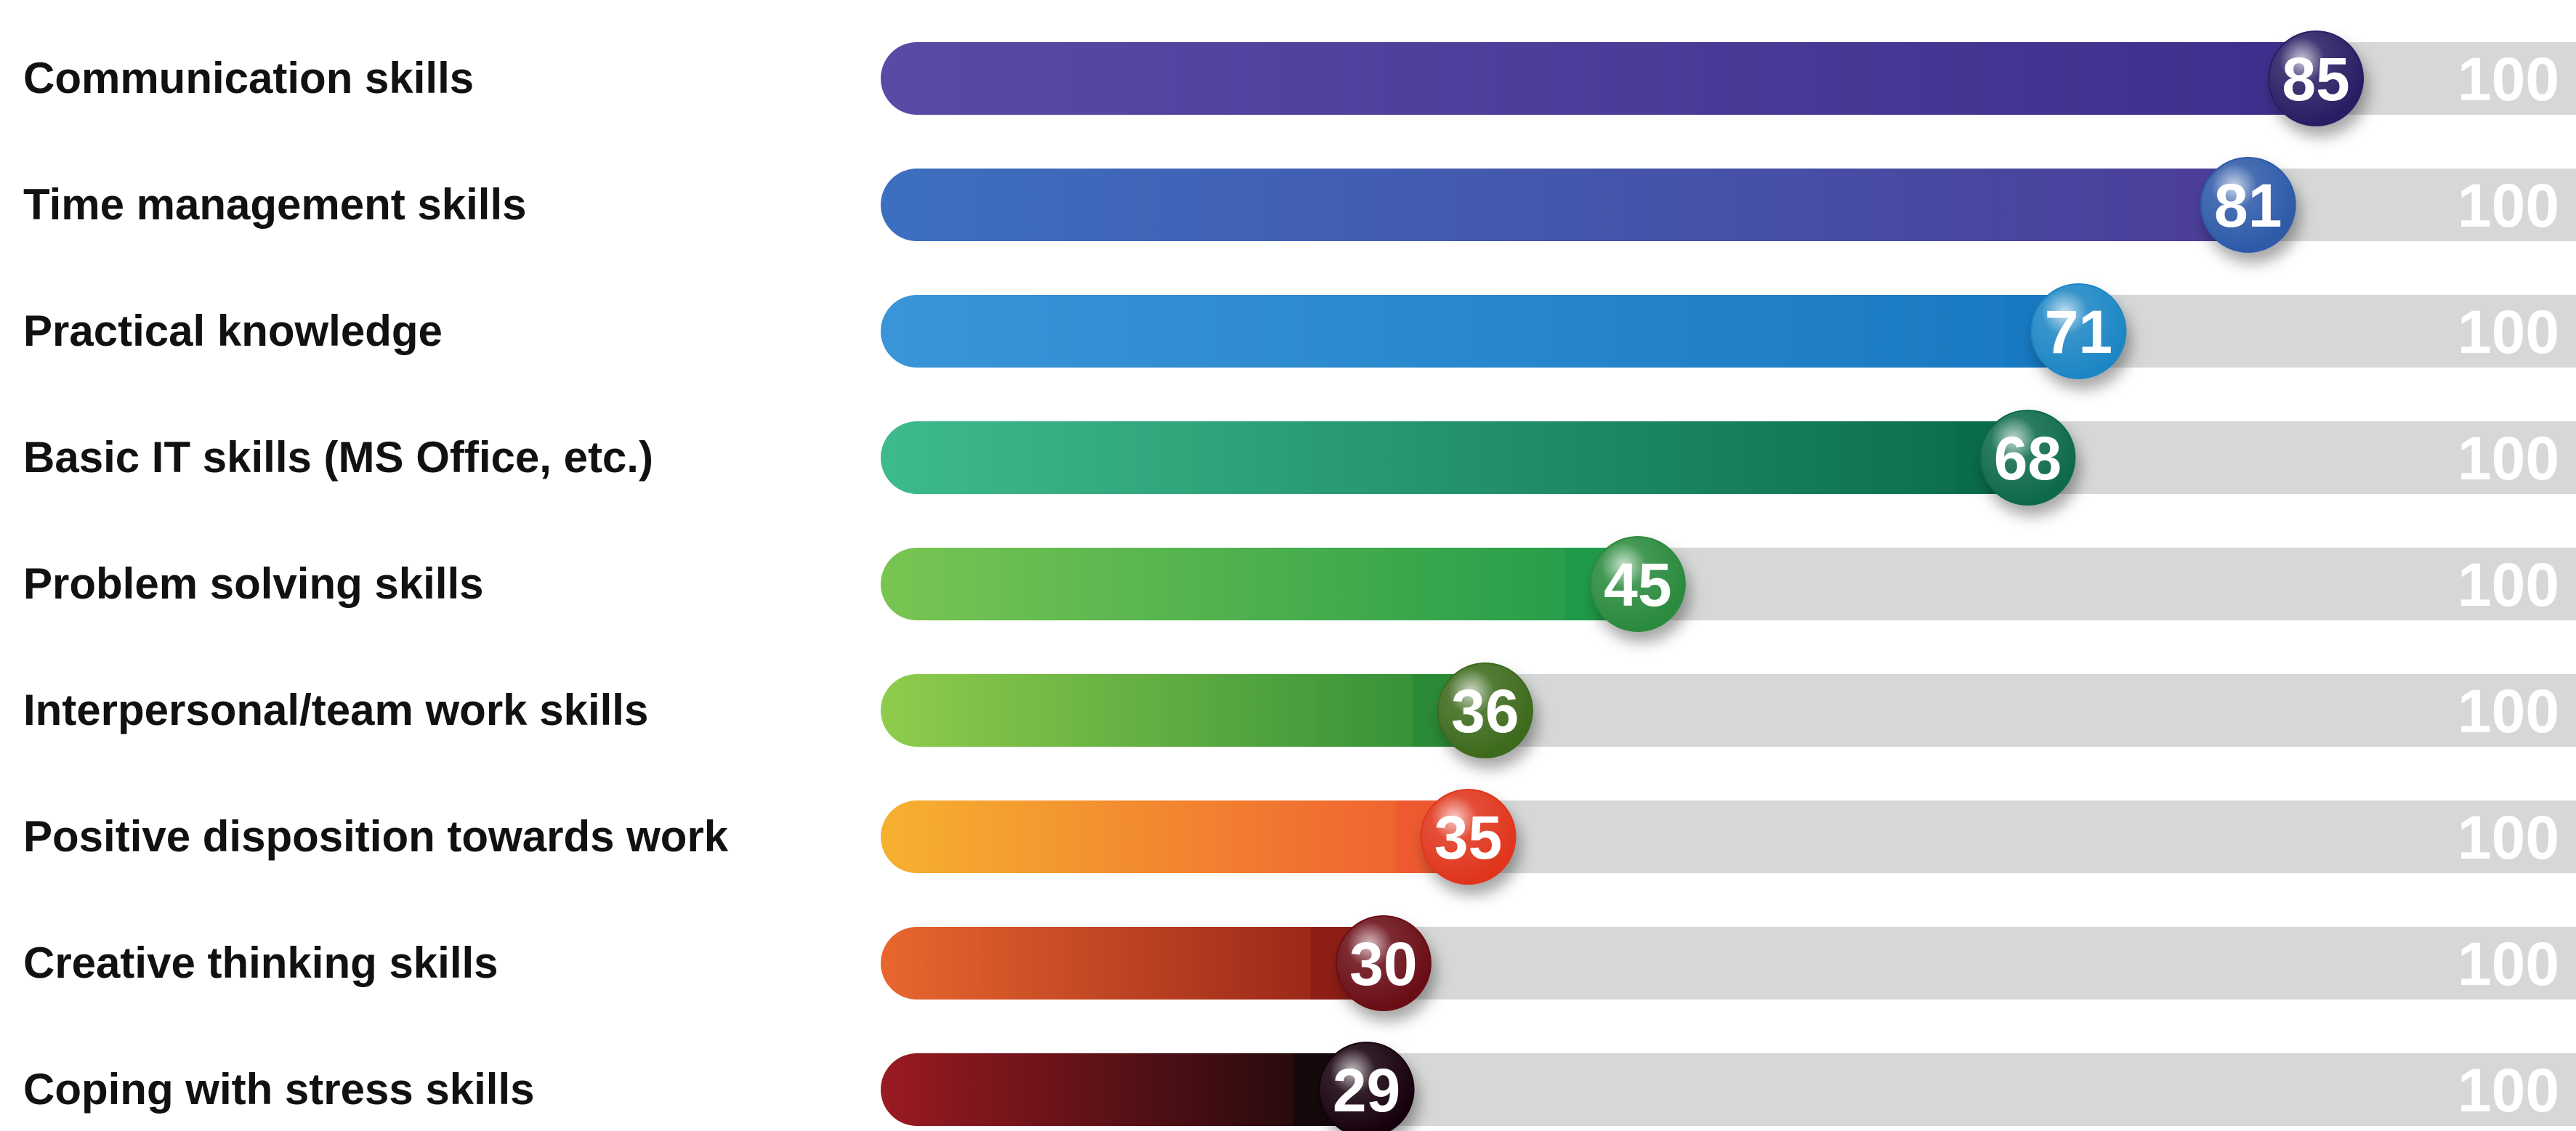 The image size is (2576, 1131). Describe the element at coordinates (254, 583) in the screenshot. I see `category-label: Problem solving skills` at that location.